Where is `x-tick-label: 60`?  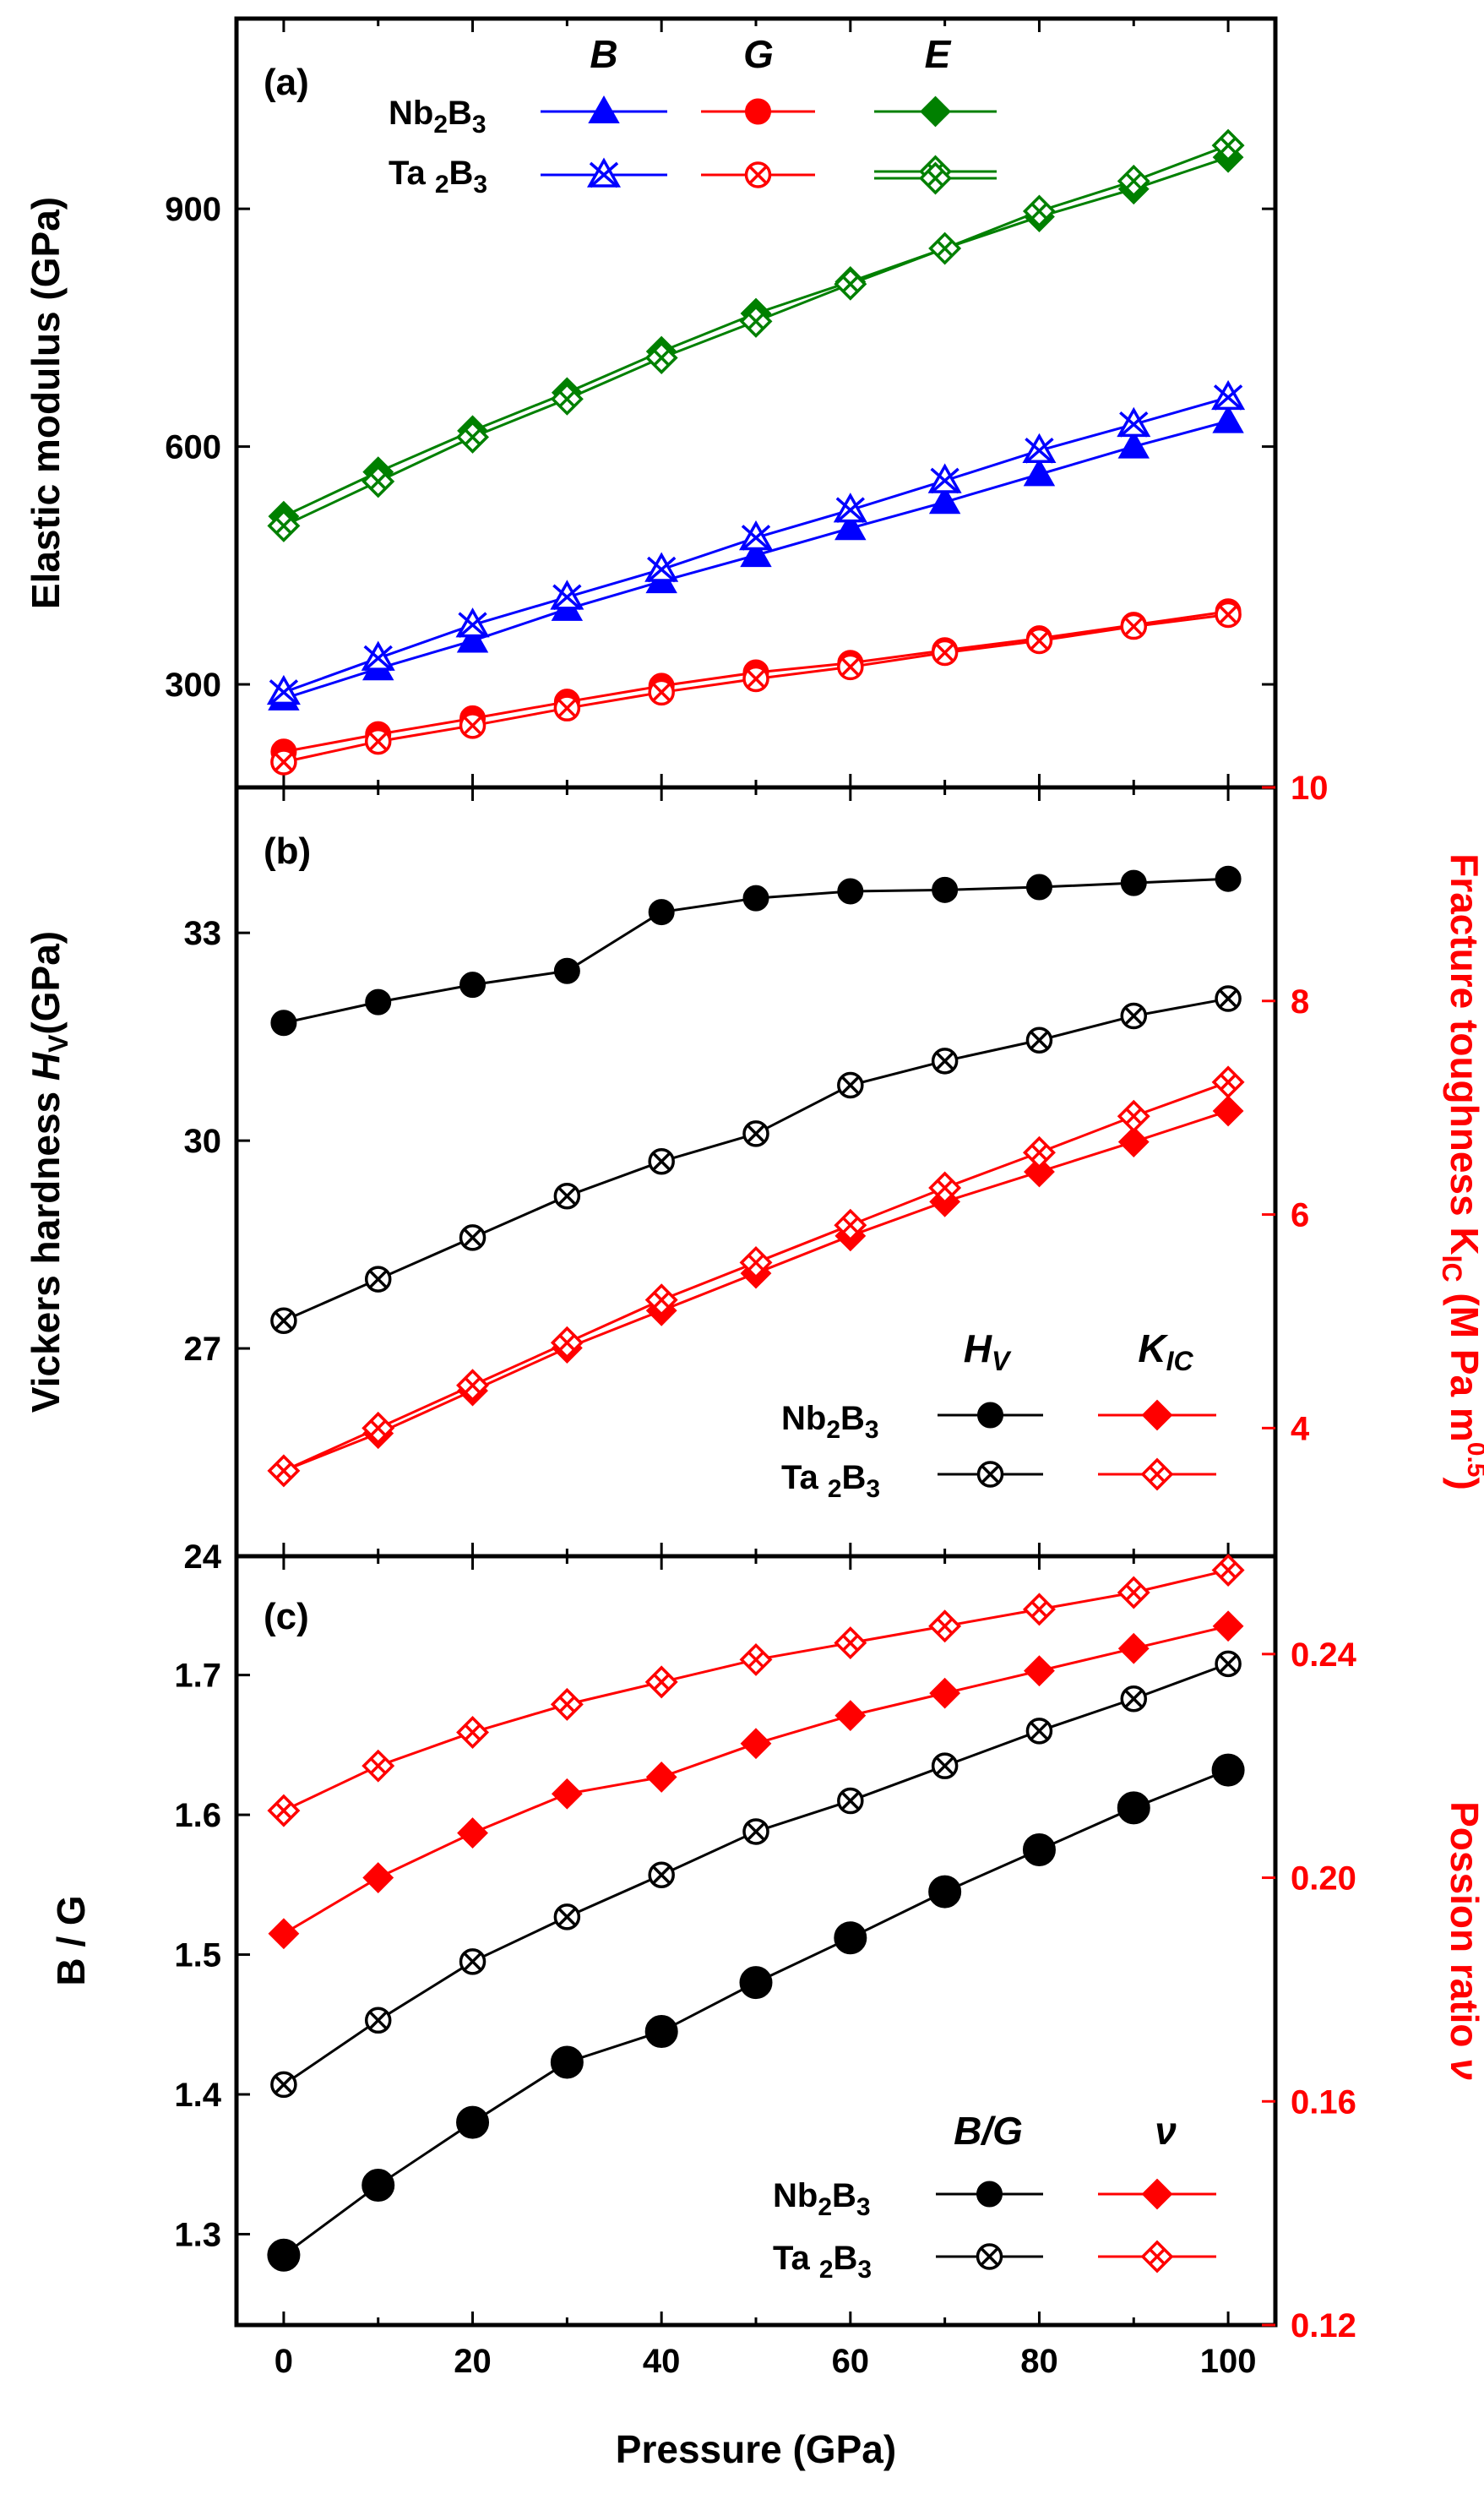 x-tick-label: 60 is located at coordinates (851, 2361).